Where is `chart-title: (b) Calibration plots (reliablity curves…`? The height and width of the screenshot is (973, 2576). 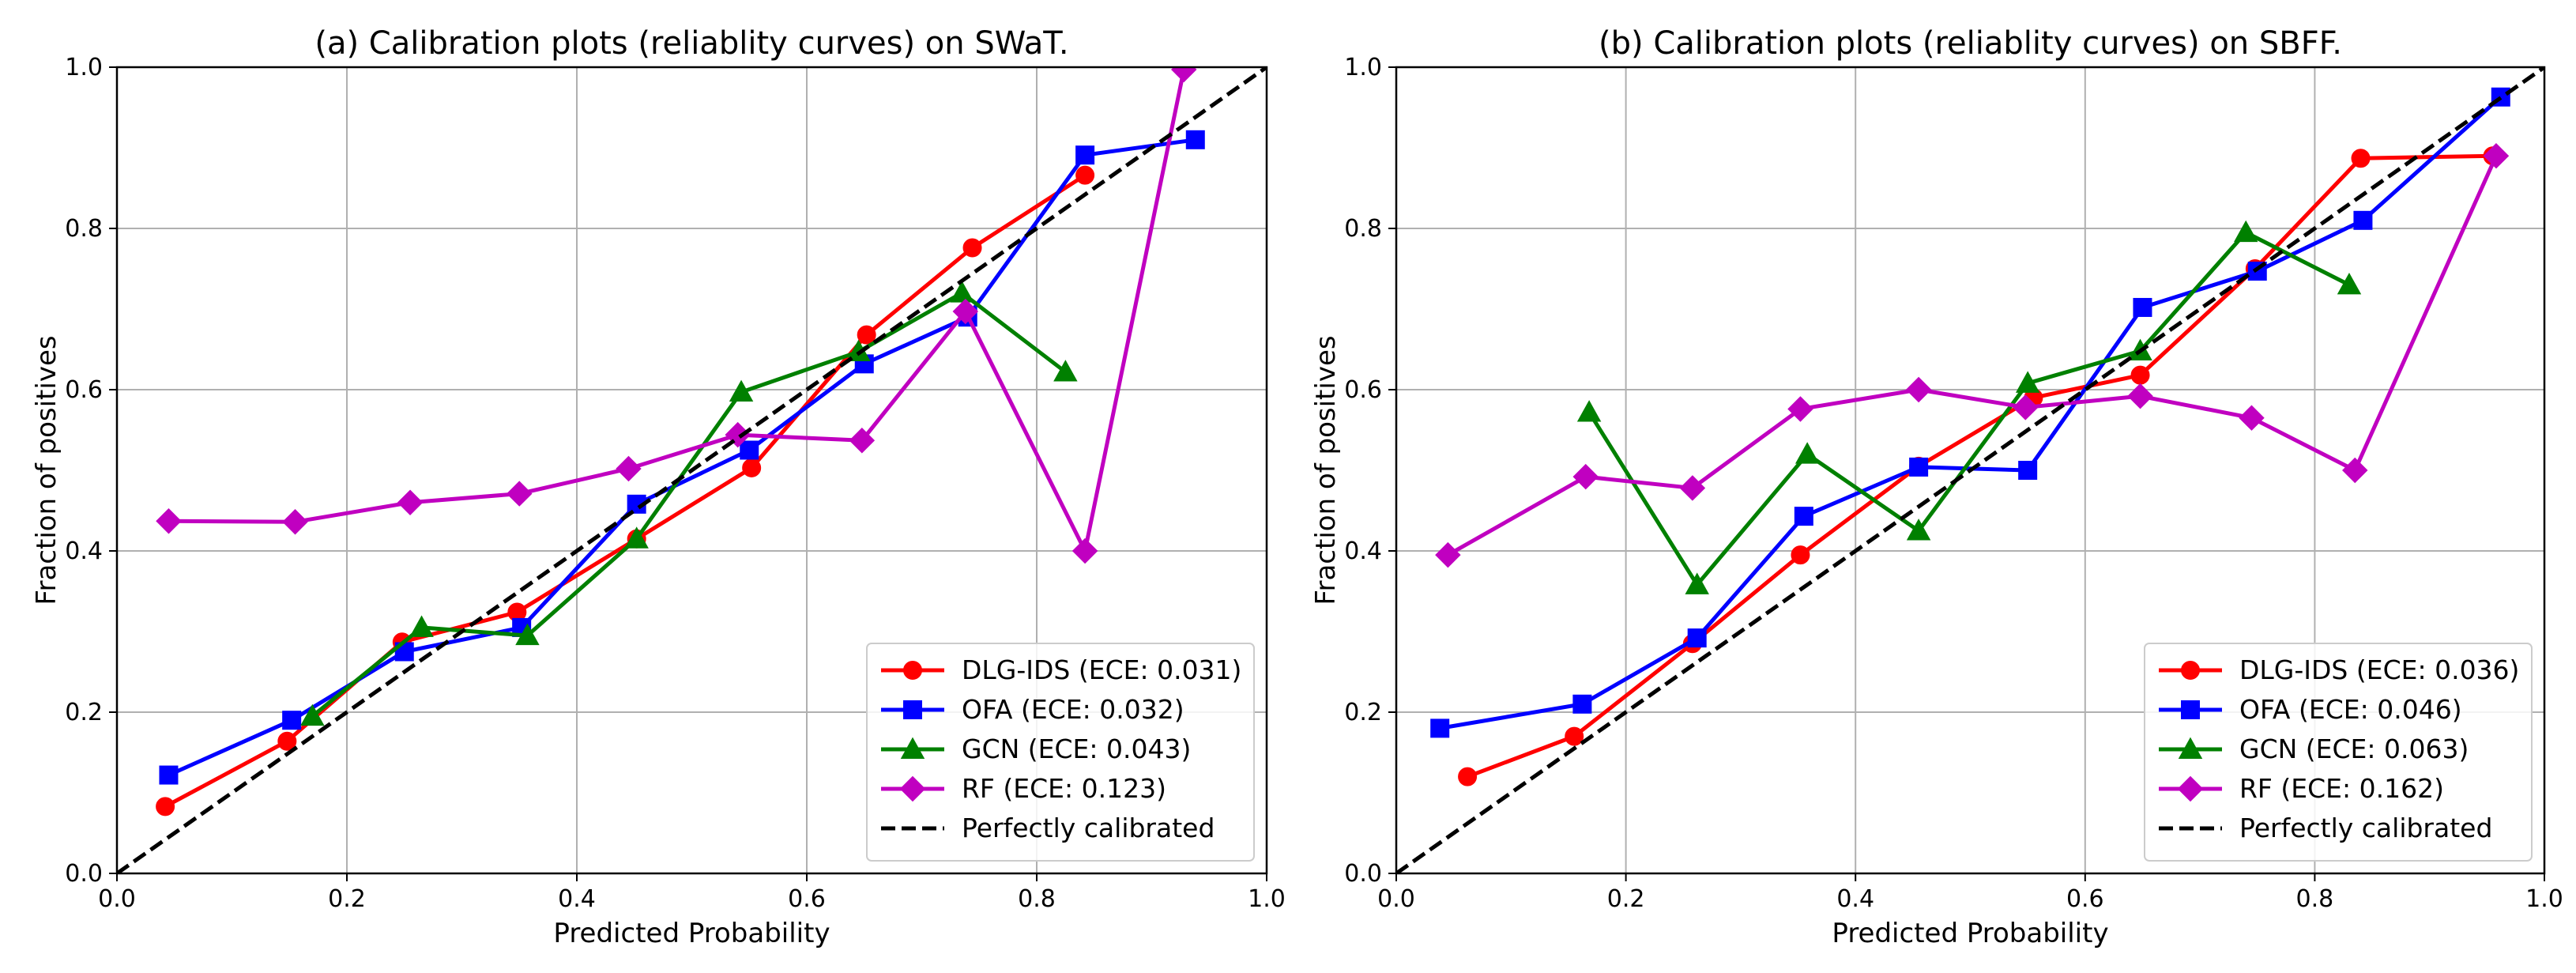
chart-title: (b) Calibration plots (reliablity curves… is located at coordinates (1970, 43).